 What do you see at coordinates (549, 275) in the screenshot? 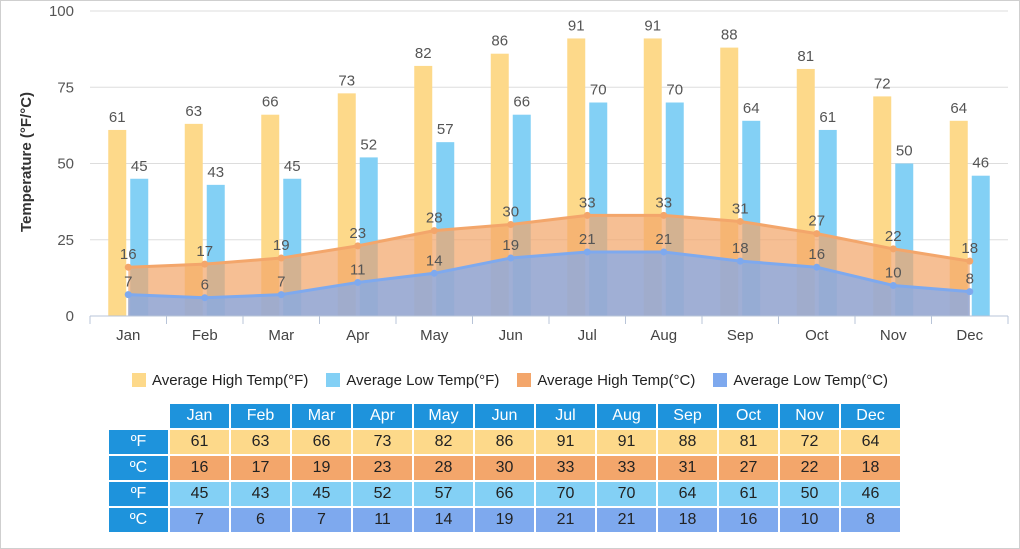
I see `area-line` at bounding box center [549, 275].